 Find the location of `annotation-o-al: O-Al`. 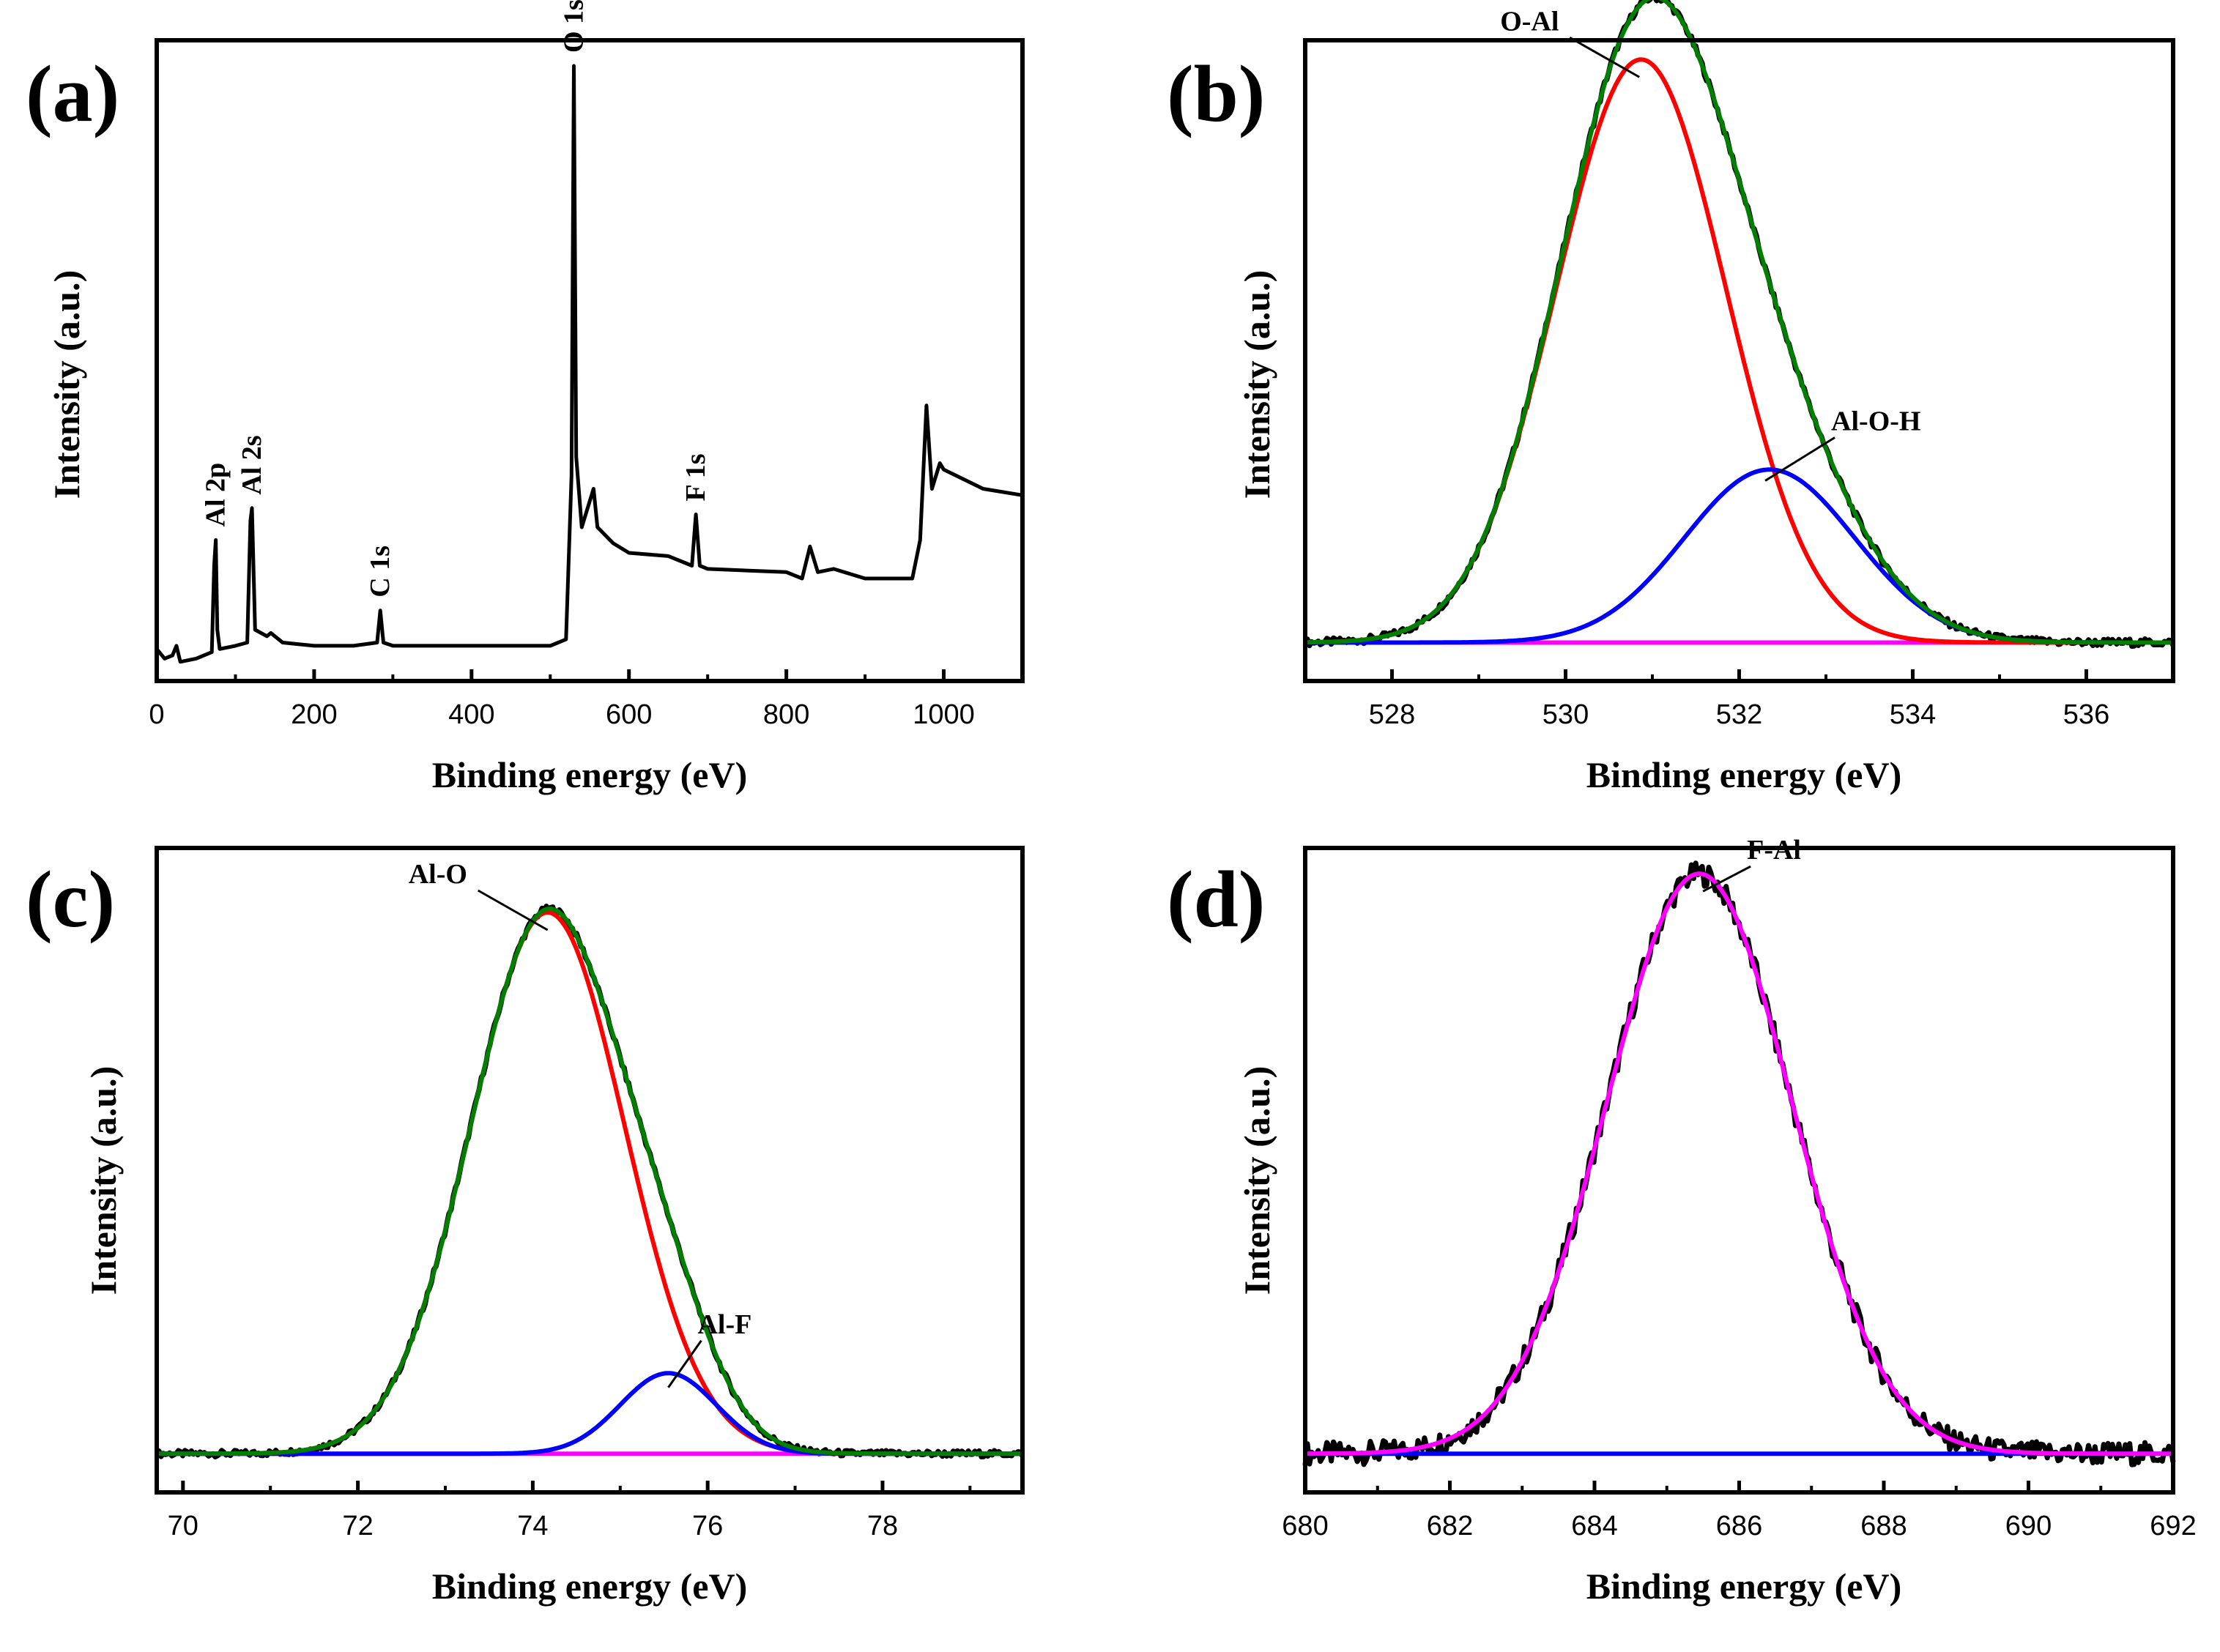

annotation-o-al: O-Al is located at coordinates (1529, 22).